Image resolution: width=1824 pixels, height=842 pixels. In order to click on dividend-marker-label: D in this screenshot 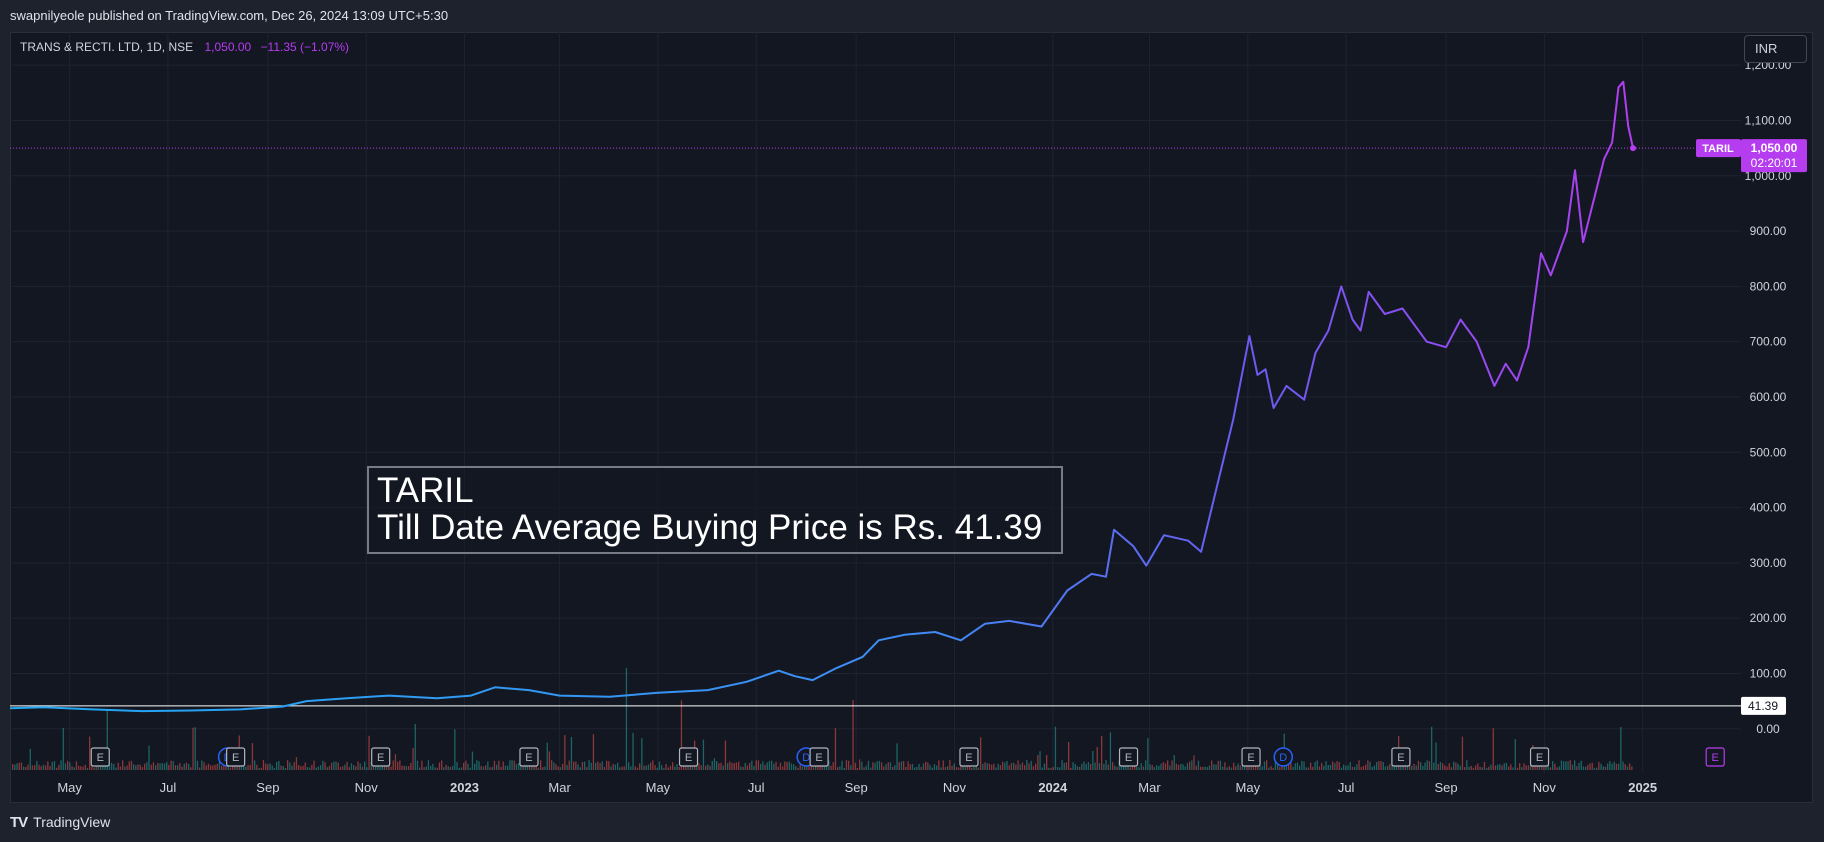, I will do `click(1283, 758)`.